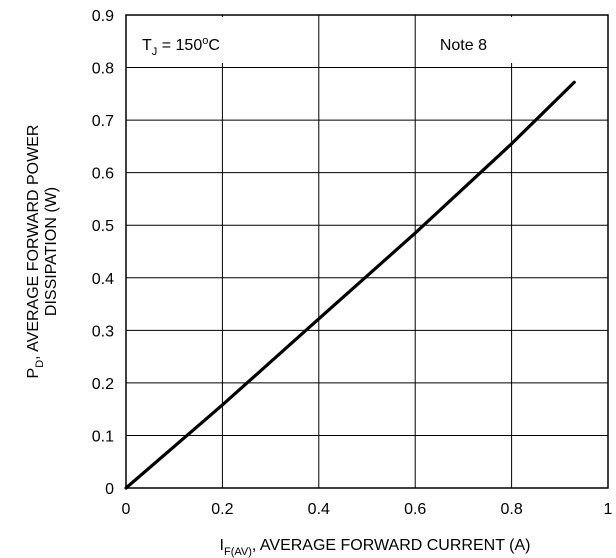  Describe the element at coordinates (103, 16) in the screenshot. I see `y-tick-label-9: 0.9` at that location.